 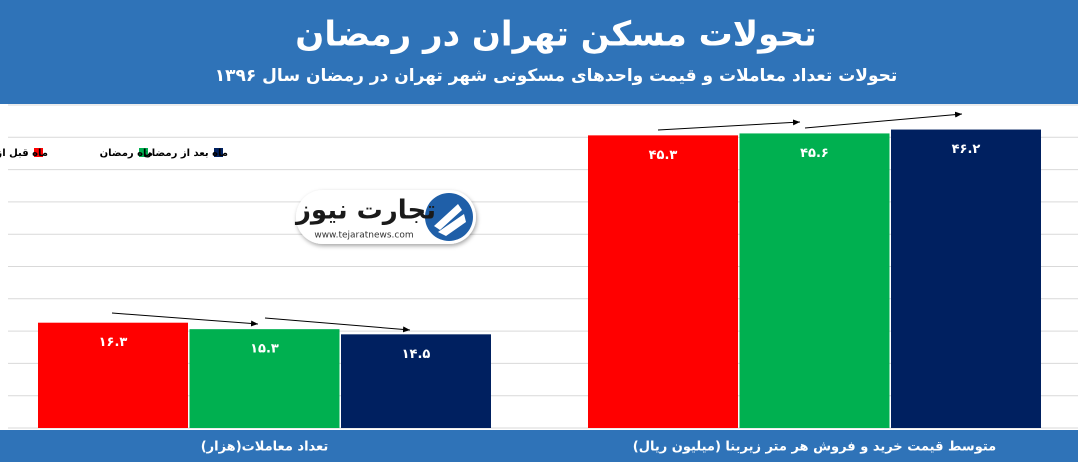 I want to click on data-label: ۱۶.۳, so click(x=113, y=342).